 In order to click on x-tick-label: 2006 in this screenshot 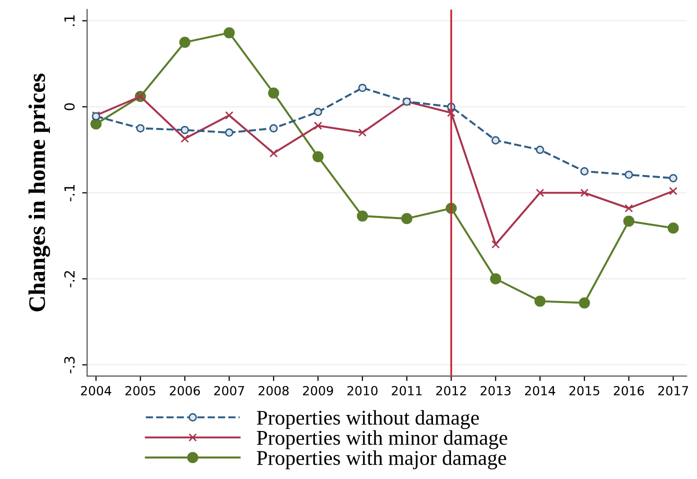, I will do `click(185, 391)`.